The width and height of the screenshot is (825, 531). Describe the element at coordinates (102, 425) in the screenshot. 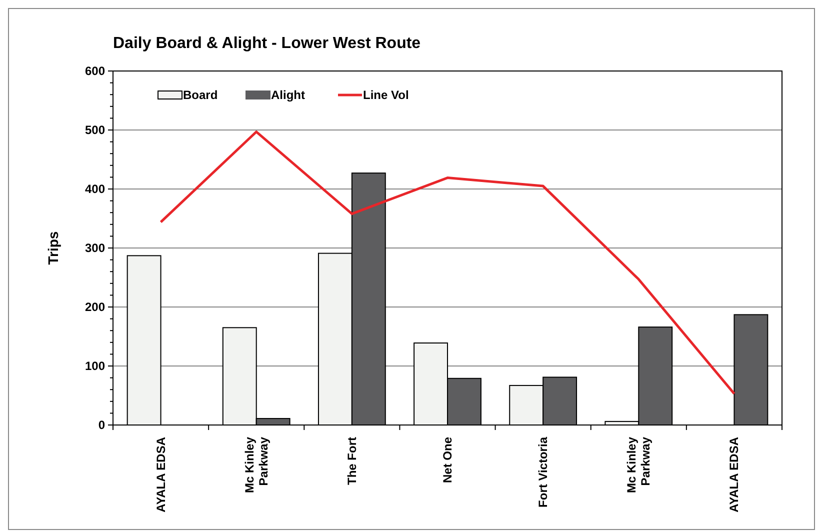

I see `y-tick-label: 0` at that location.